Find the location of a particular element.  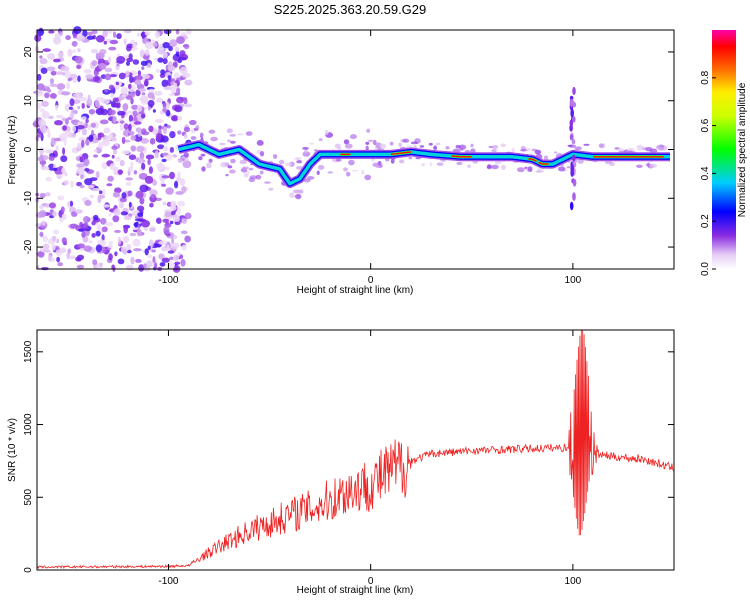

x-tick-label: -100 is located at coordinates (168, 581).